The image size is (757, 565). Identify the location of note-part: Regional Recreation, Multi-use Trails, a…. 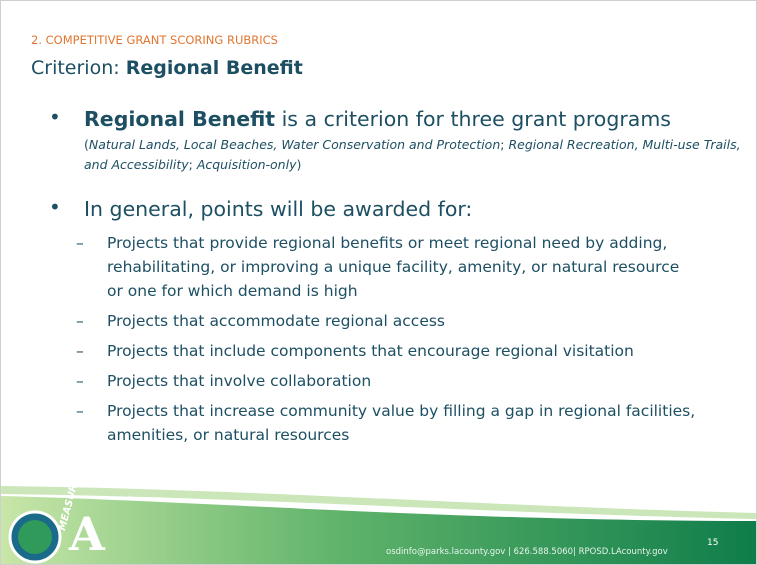
(412, 154).